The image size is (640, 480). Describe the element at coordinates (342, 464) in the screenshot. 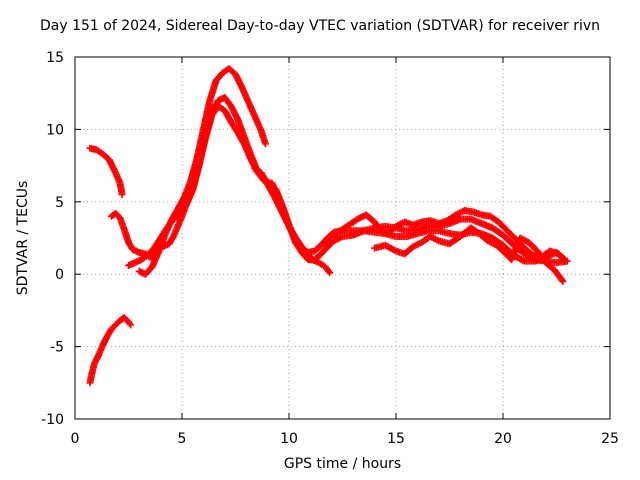

I see `x-axis-label: GPS time / hours` at that location.